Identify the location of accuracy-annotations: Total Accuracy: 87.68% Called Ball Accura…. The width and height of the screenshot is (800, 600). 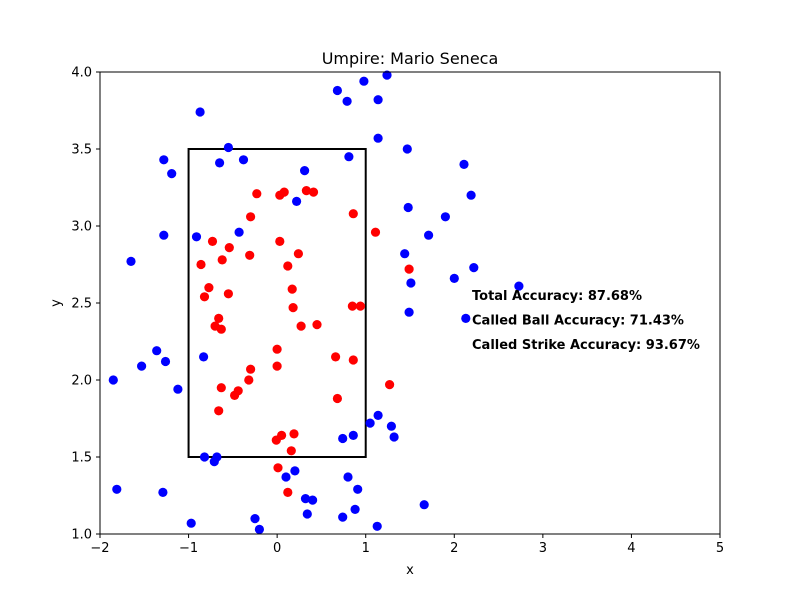
(586, 321).